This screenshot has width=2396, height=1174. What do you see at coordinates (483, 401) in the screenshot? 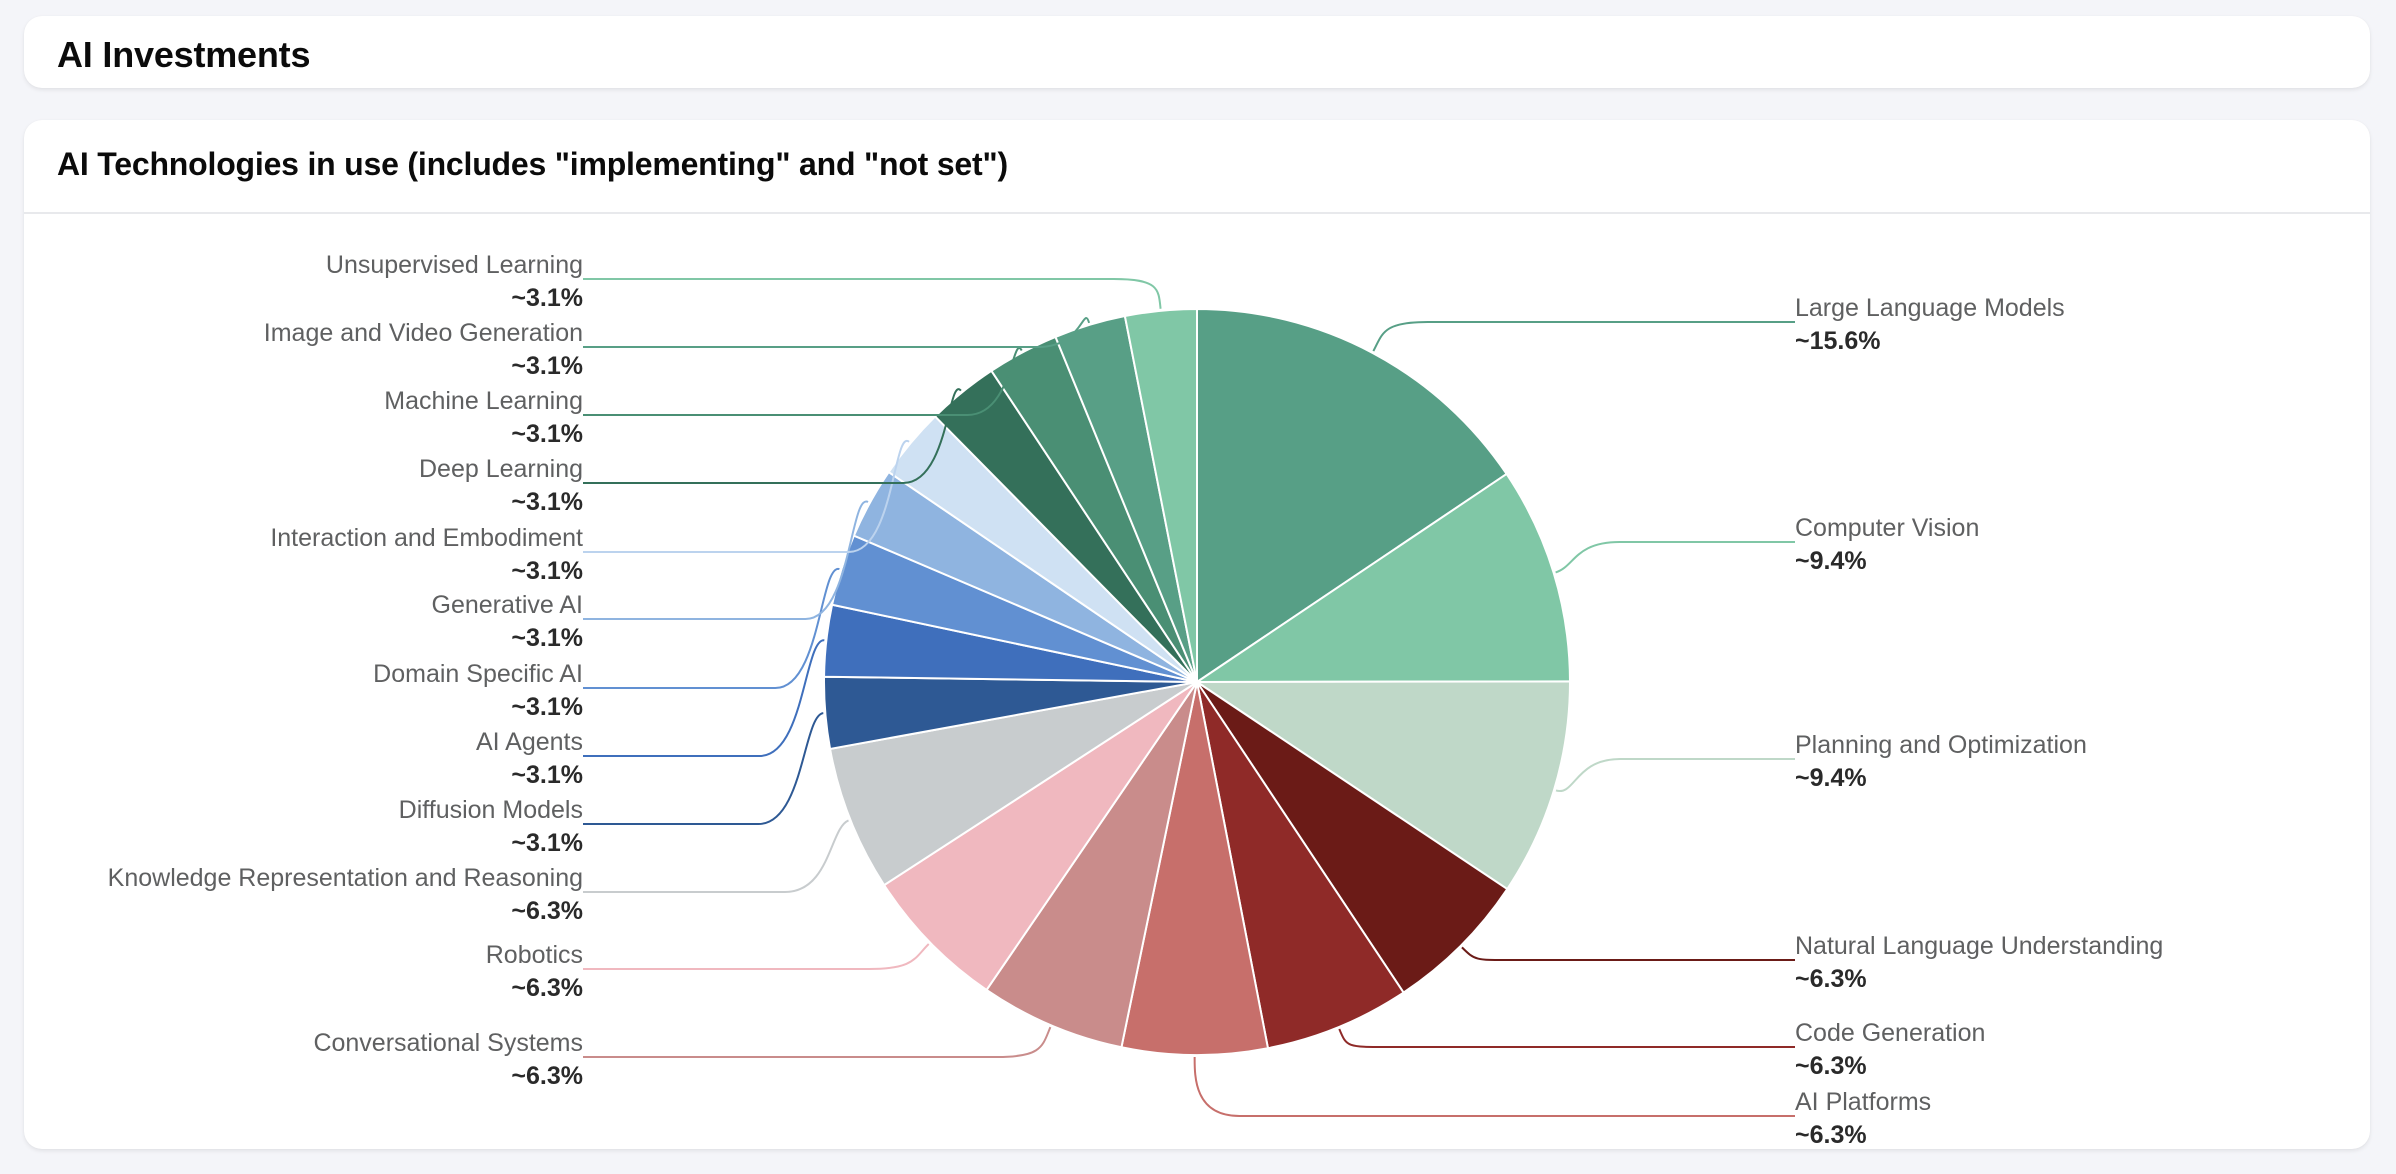
I see `slice-label-name: Machine Learning` at bounding box center [483, 401].